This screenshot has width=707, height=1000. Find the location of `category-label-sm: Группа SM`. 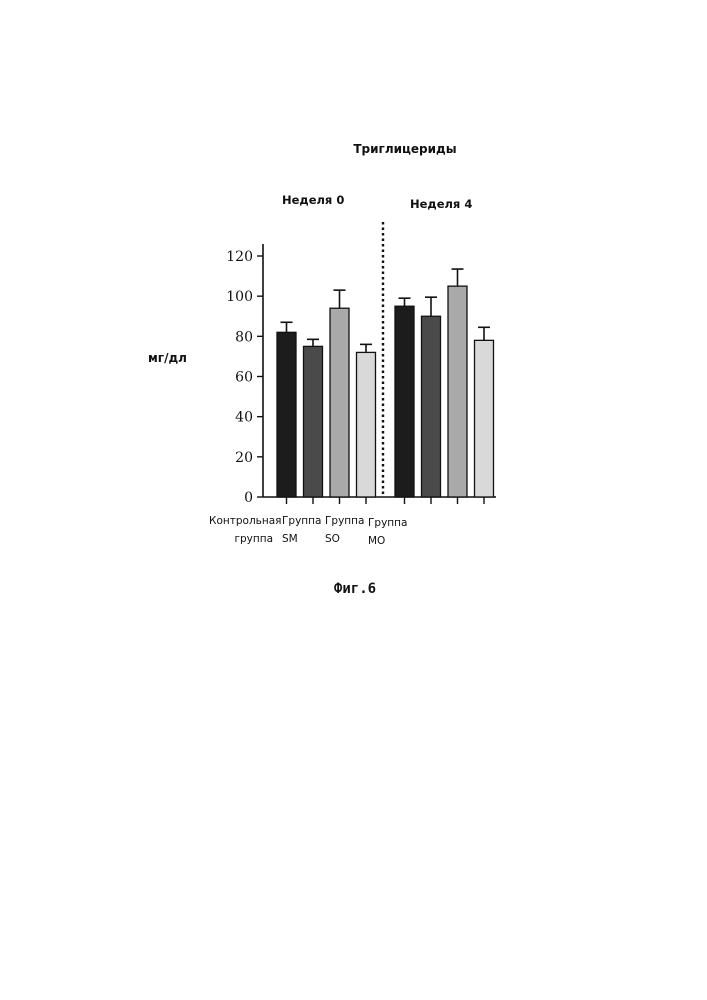

category-label-sm: Группа SM is located at coordinates (301, 530).